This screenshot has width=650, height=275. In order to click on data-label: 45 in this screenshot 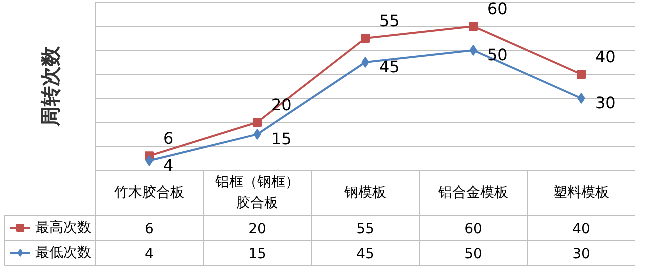, I will do `click(365, 254)`.